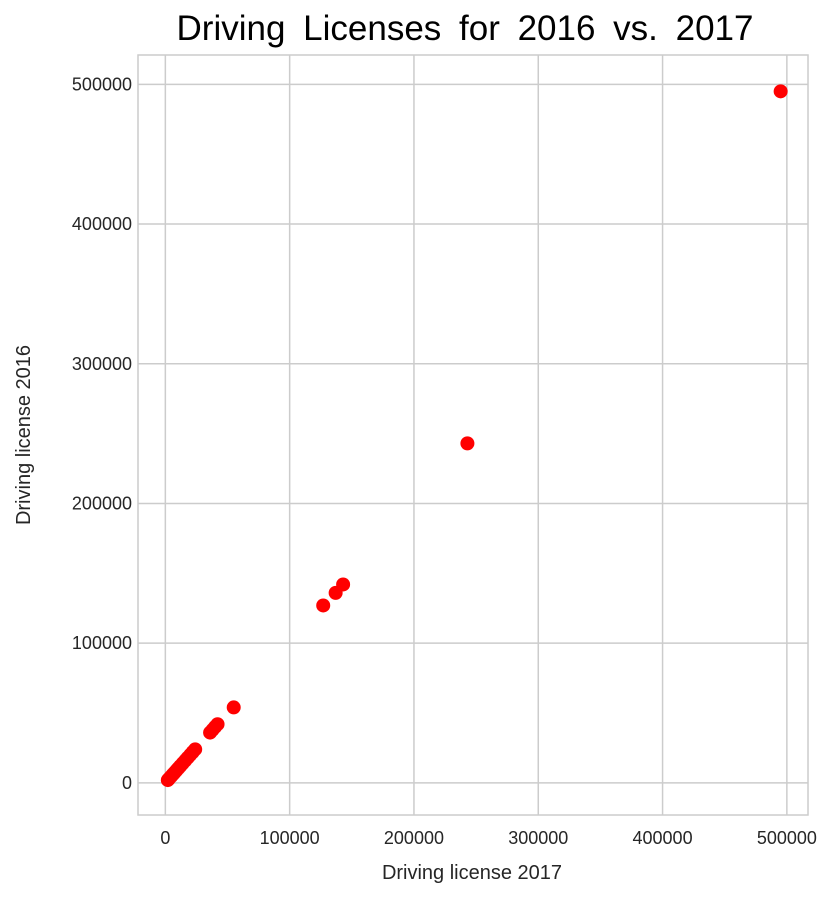 This screenshot has width=834, height=899. Describe the element at coordinates (538, 838) in the screenshot. I see `x-tick-label: 300000` at that location.